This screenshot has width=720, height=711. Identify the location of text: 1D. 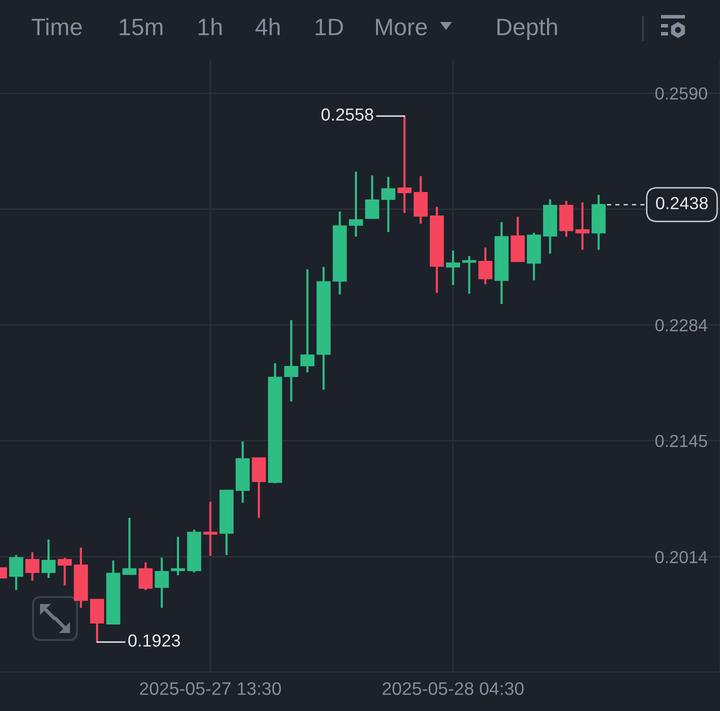
(329, 27).